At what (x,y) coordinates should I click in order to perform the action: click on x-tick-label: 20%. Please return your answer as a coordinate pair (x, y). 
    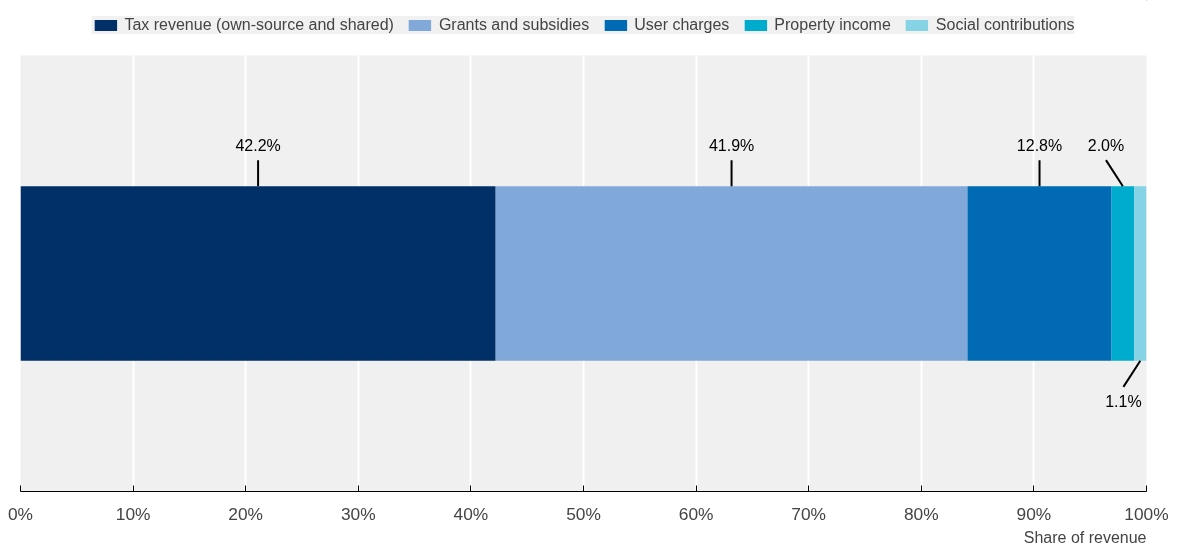
    Looking at the image, I should click on (246, 513).